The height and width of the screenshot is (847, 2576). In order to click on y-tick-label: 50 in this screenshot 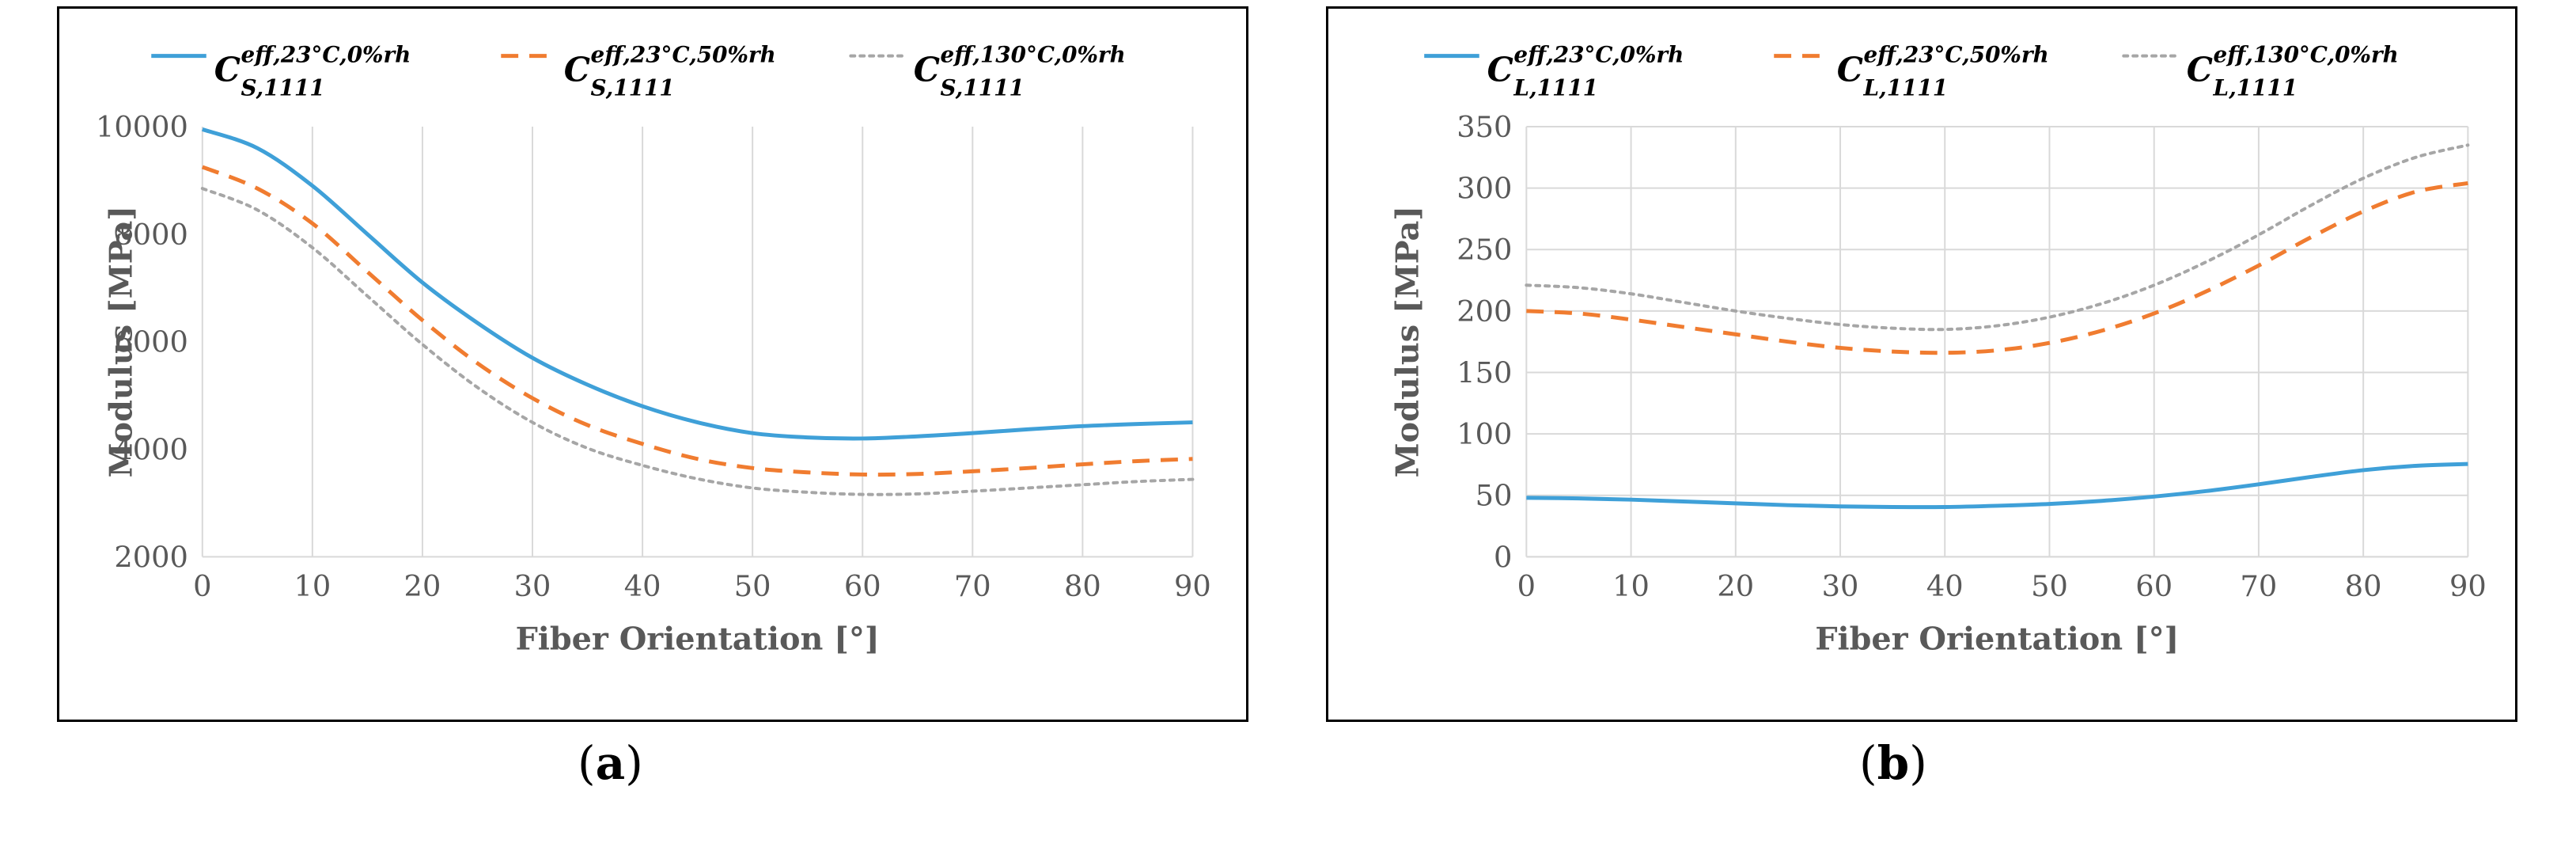, I will do `click(1494, 496)`.